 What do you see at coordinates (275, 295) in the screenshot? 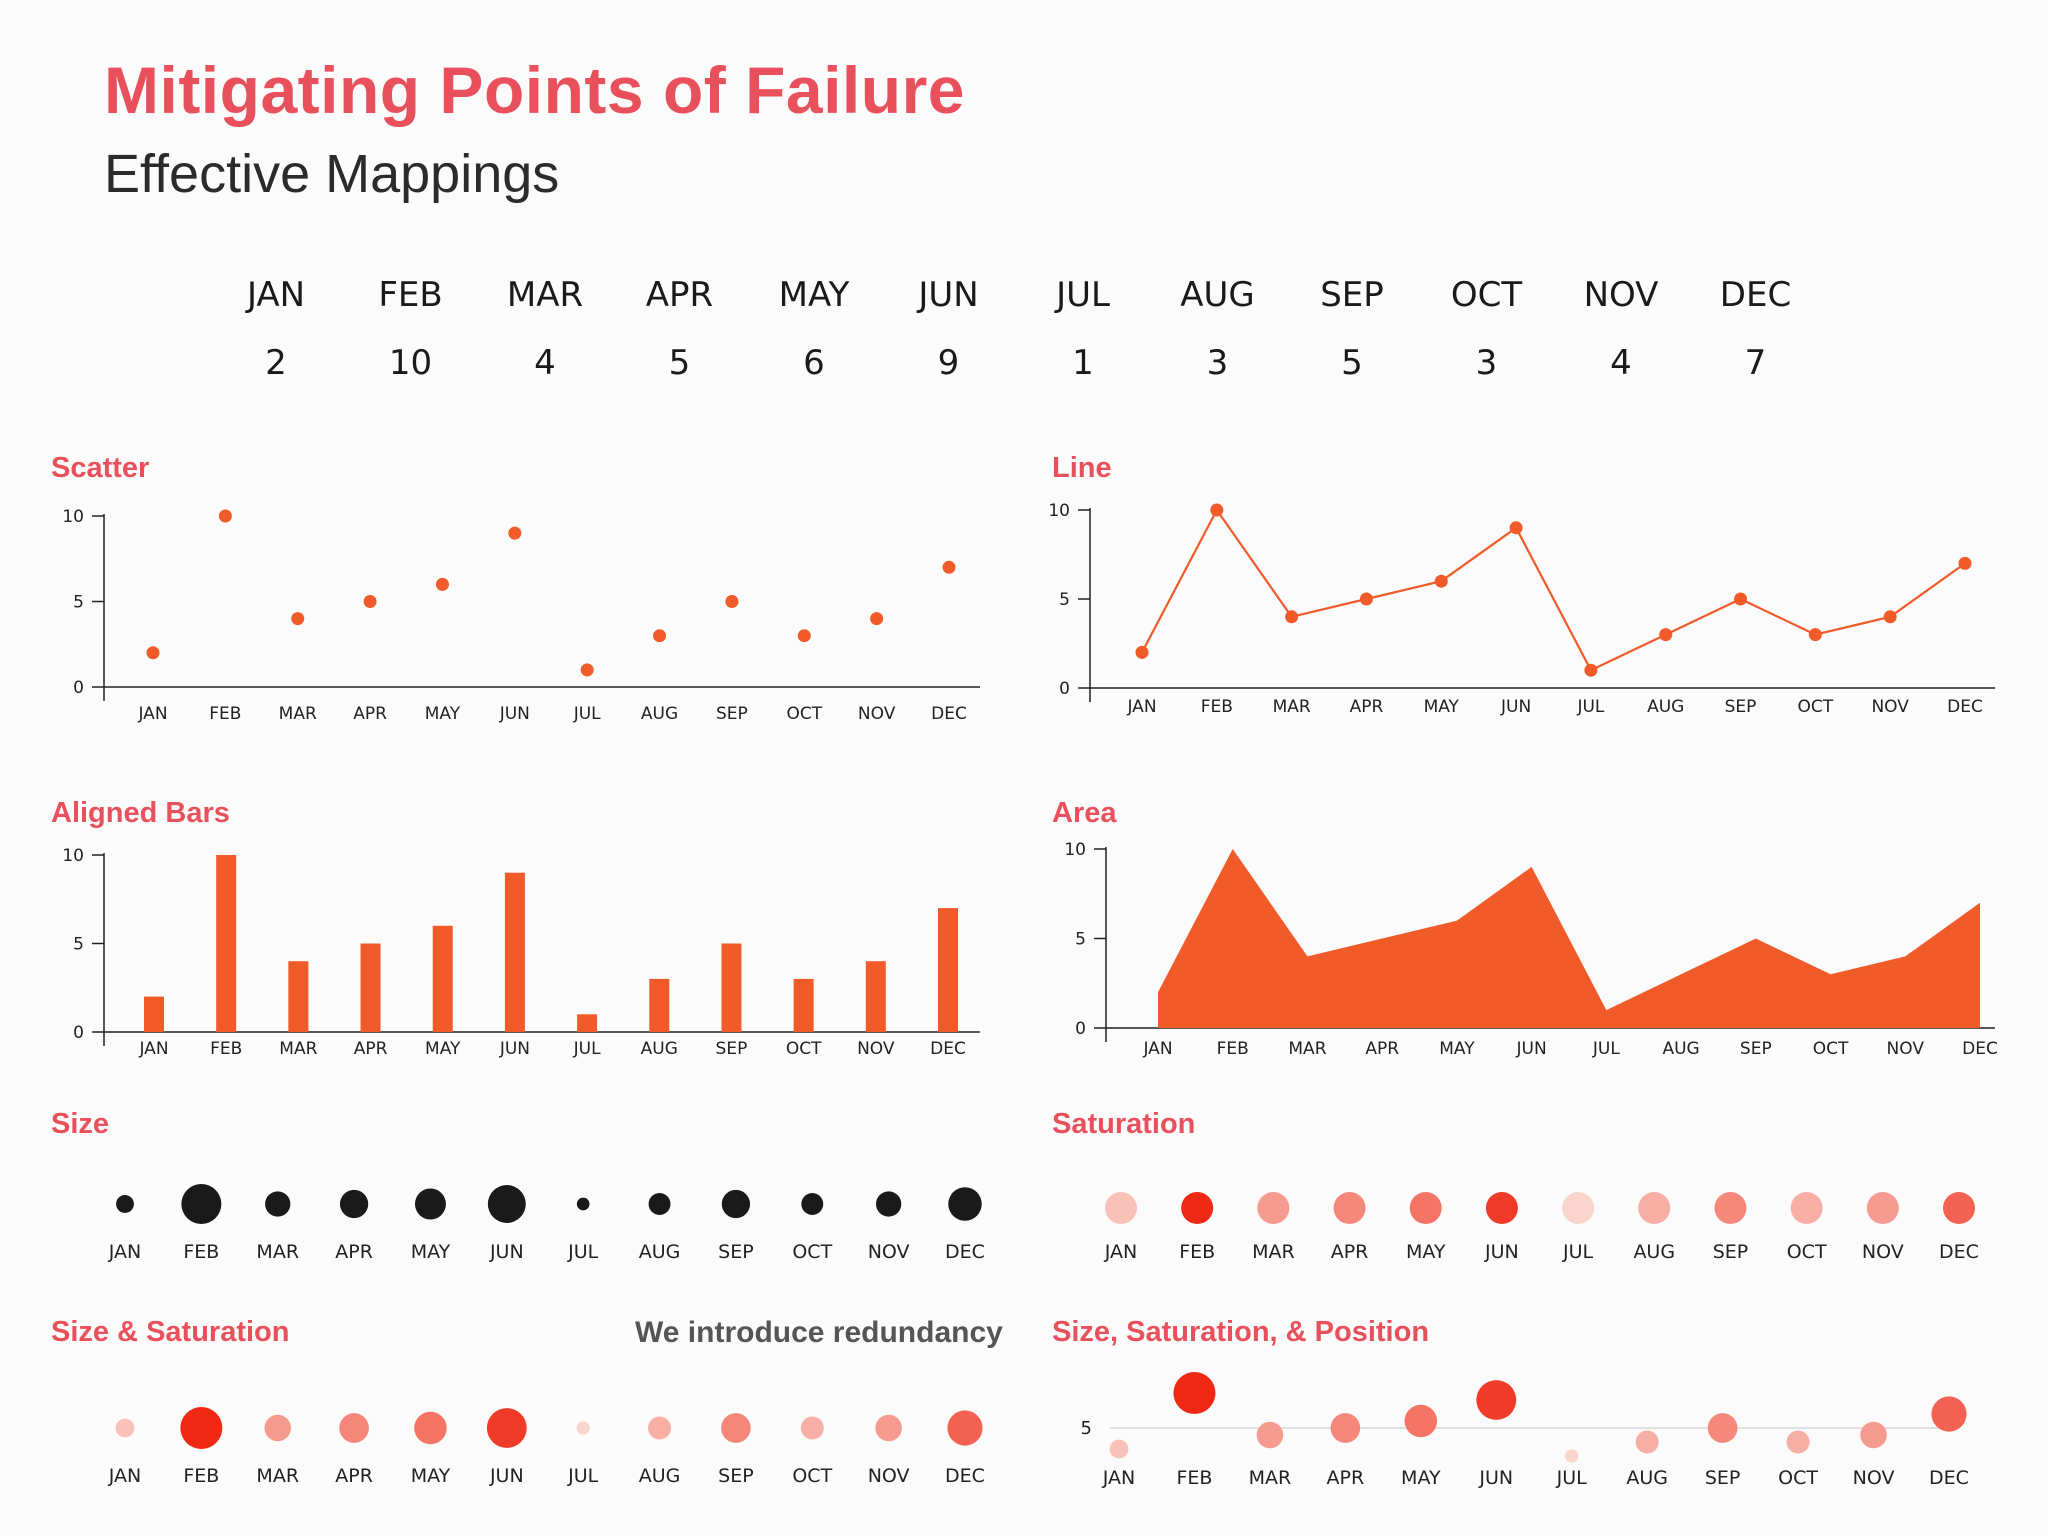
I see `table-month-label: JAN` at bounding box center [275, 295].